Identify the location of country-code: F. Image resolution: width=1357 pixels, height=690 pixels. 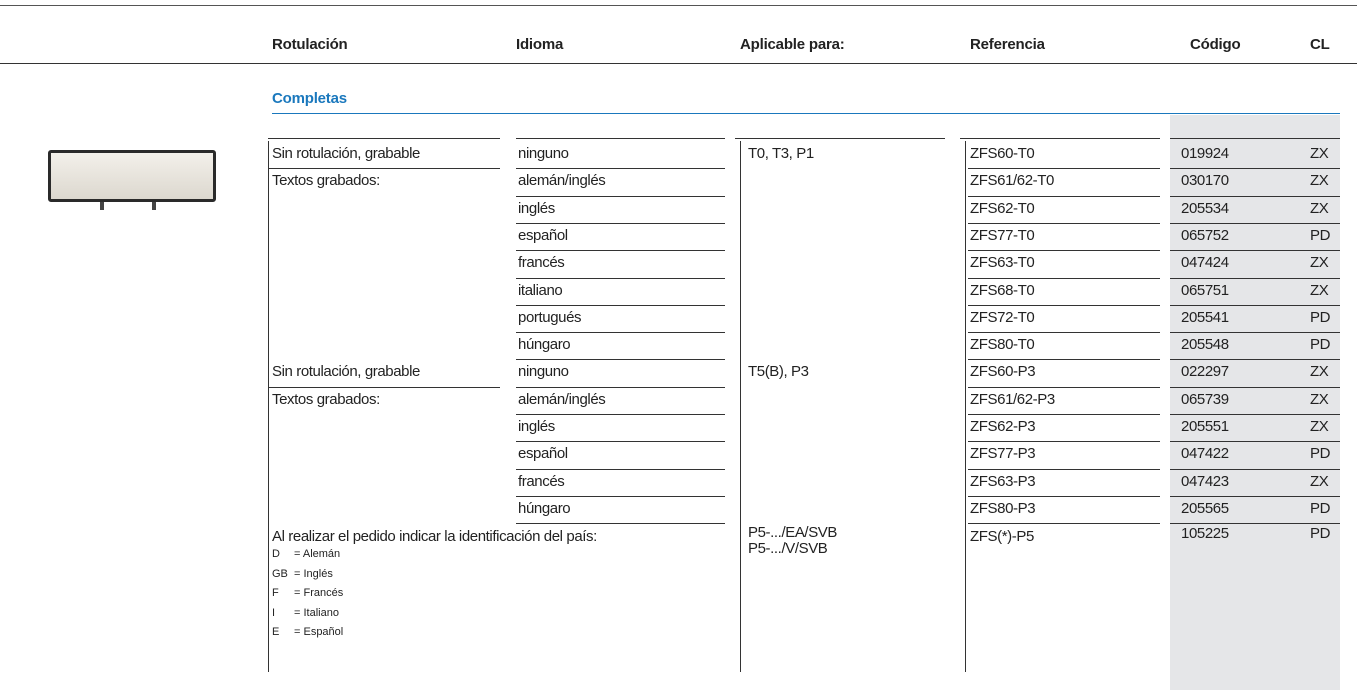
(275, 593).